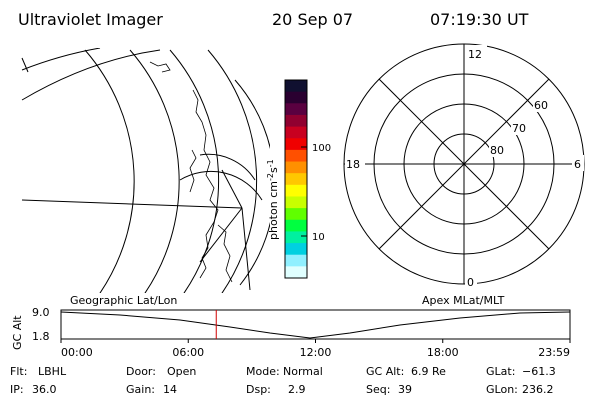  Describe the element at coordinates (303, 371) in the screenshot. I see `mode-value: Normal` at that location.